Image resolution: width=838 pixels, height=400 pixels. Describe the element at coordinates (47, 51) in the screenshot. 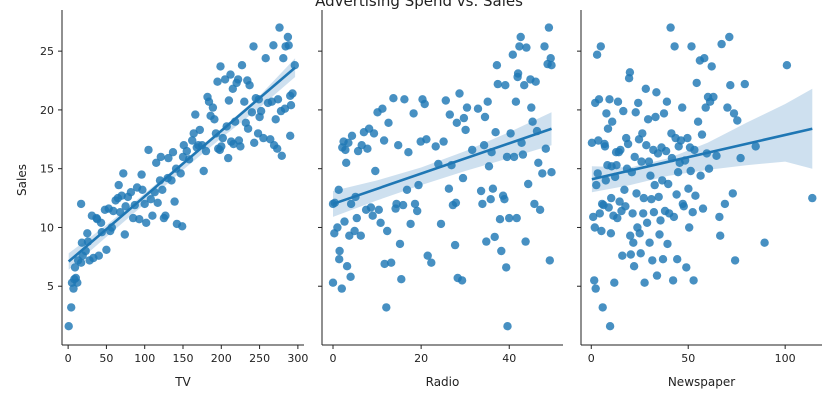

I see `y-tick-label: 25` at that location.